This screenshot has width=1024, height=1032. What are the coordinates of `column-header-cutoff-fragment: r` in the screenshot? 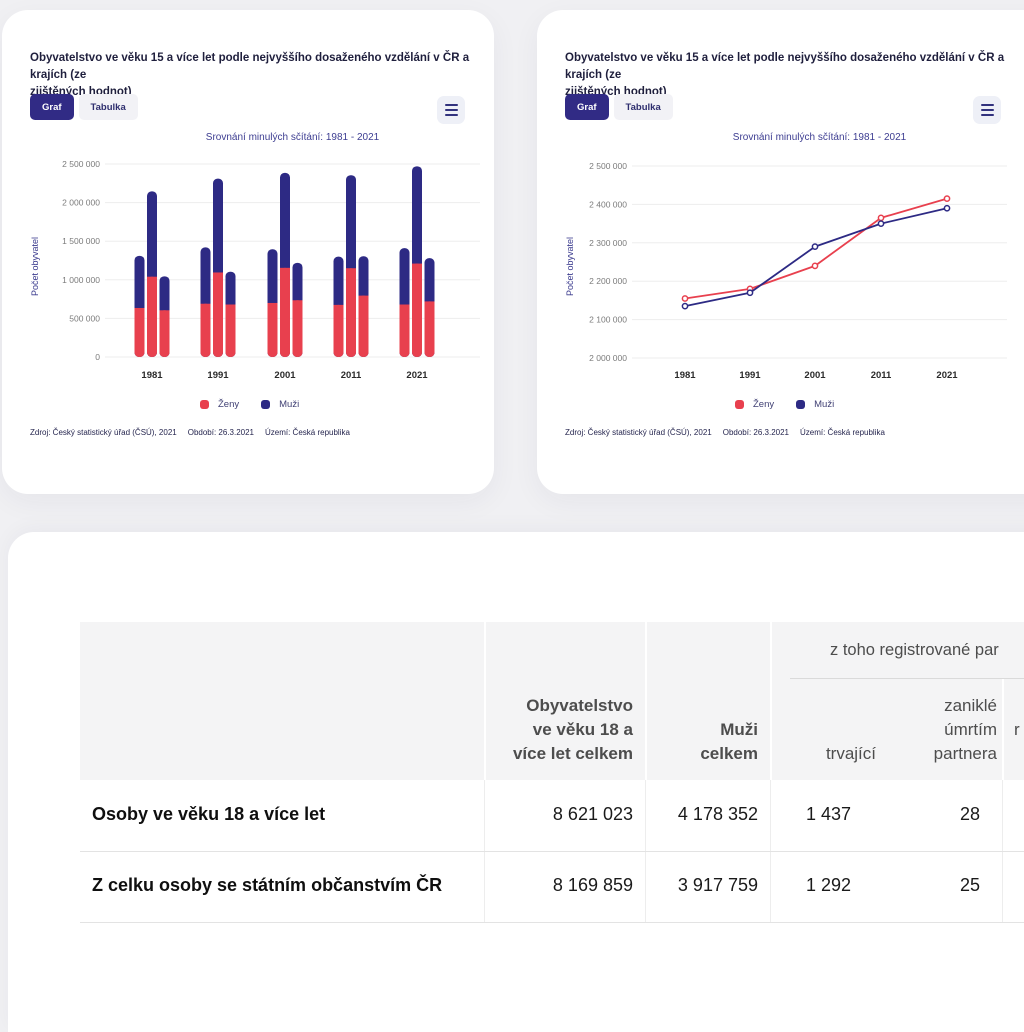 It's located at (1017, 729).